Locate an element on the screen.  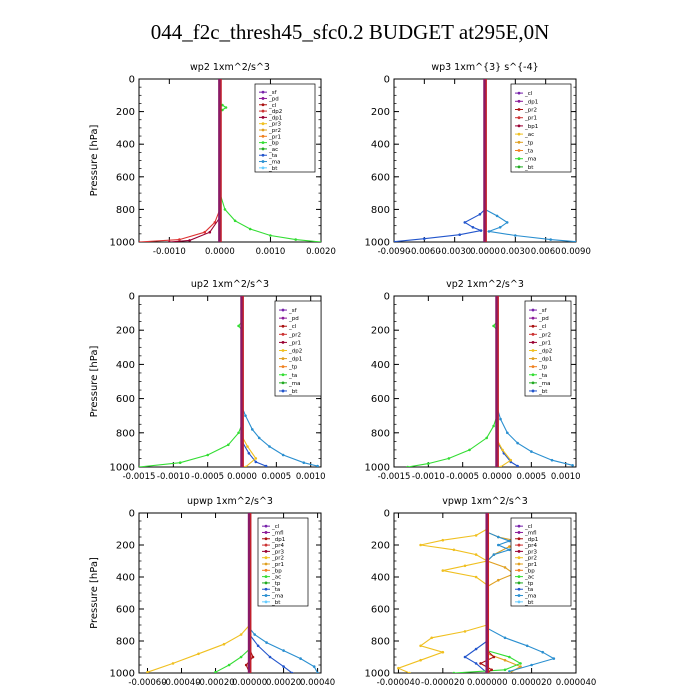
x-tick-label: -0.0015 is located at coordinates (394, 477).